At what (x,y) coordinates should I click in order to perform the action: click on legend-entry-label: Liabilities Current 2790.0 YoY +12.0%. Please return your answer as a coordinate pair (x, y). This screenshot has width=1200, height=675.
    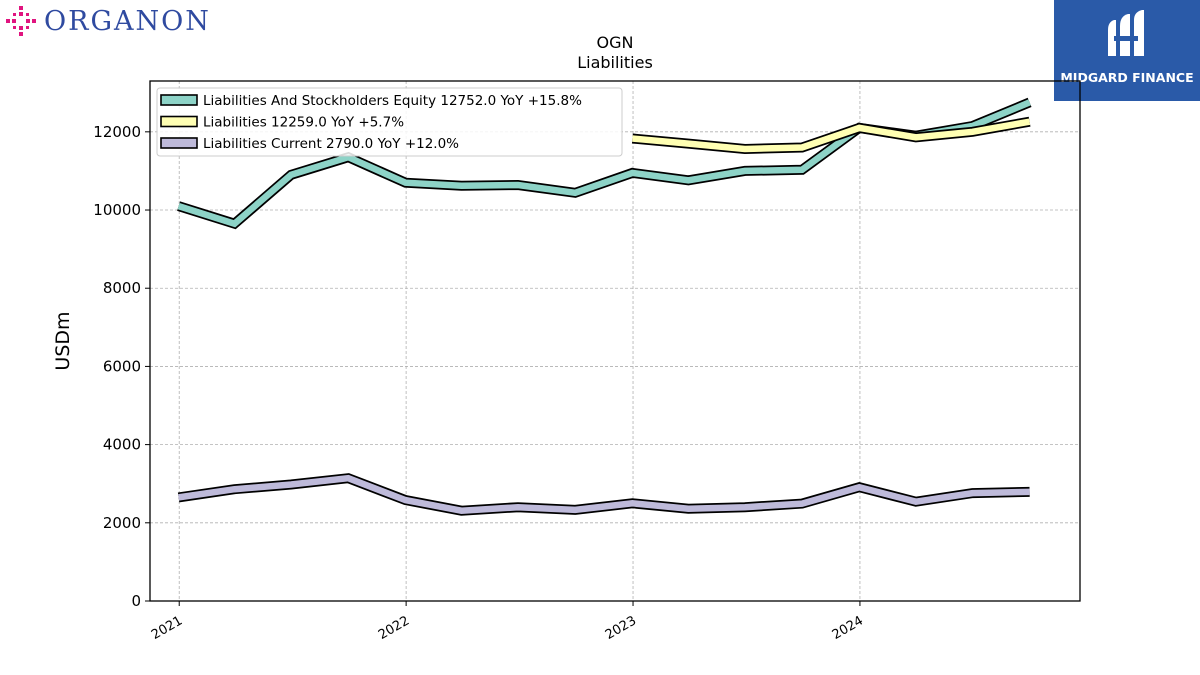
    Looking at the image, I should click on (331, 144).